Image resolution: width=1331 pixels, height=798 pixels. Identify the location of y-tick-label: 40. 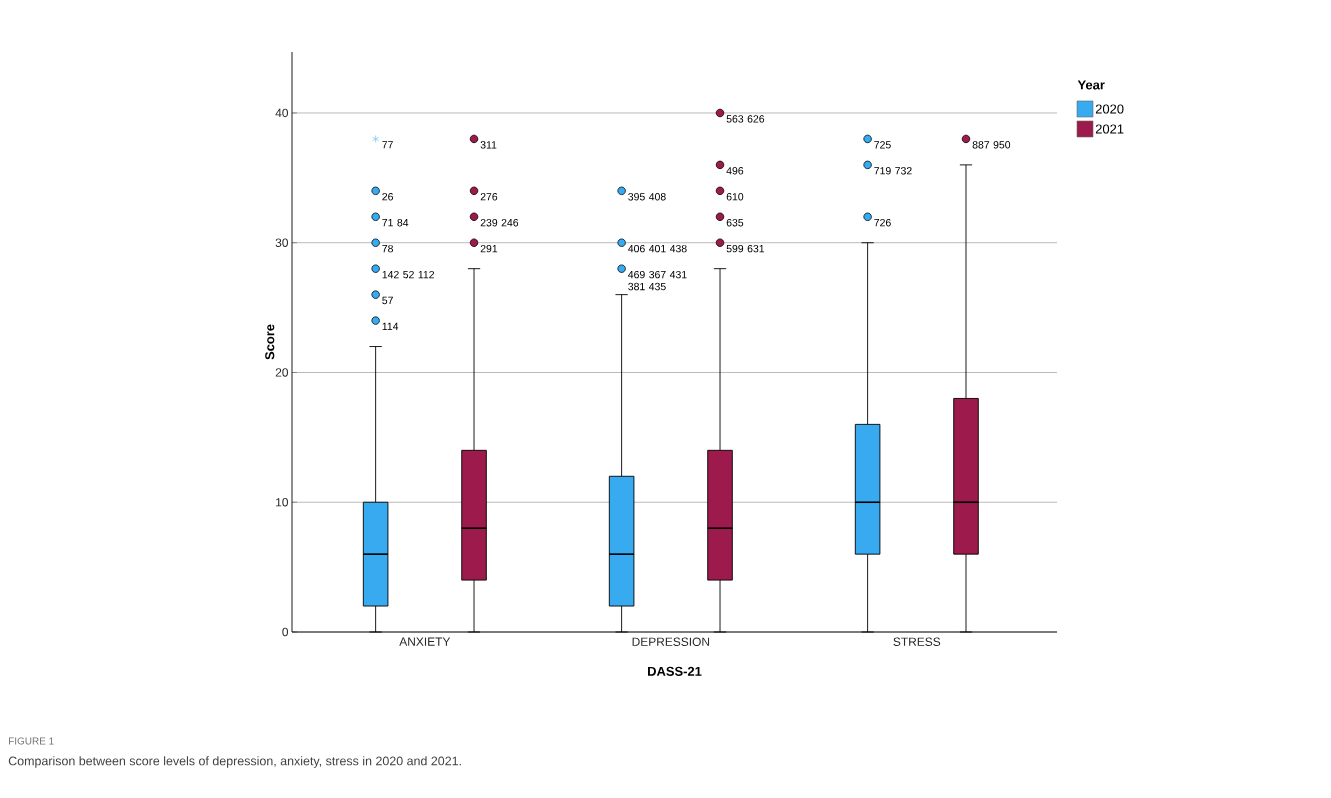
(282, 113).